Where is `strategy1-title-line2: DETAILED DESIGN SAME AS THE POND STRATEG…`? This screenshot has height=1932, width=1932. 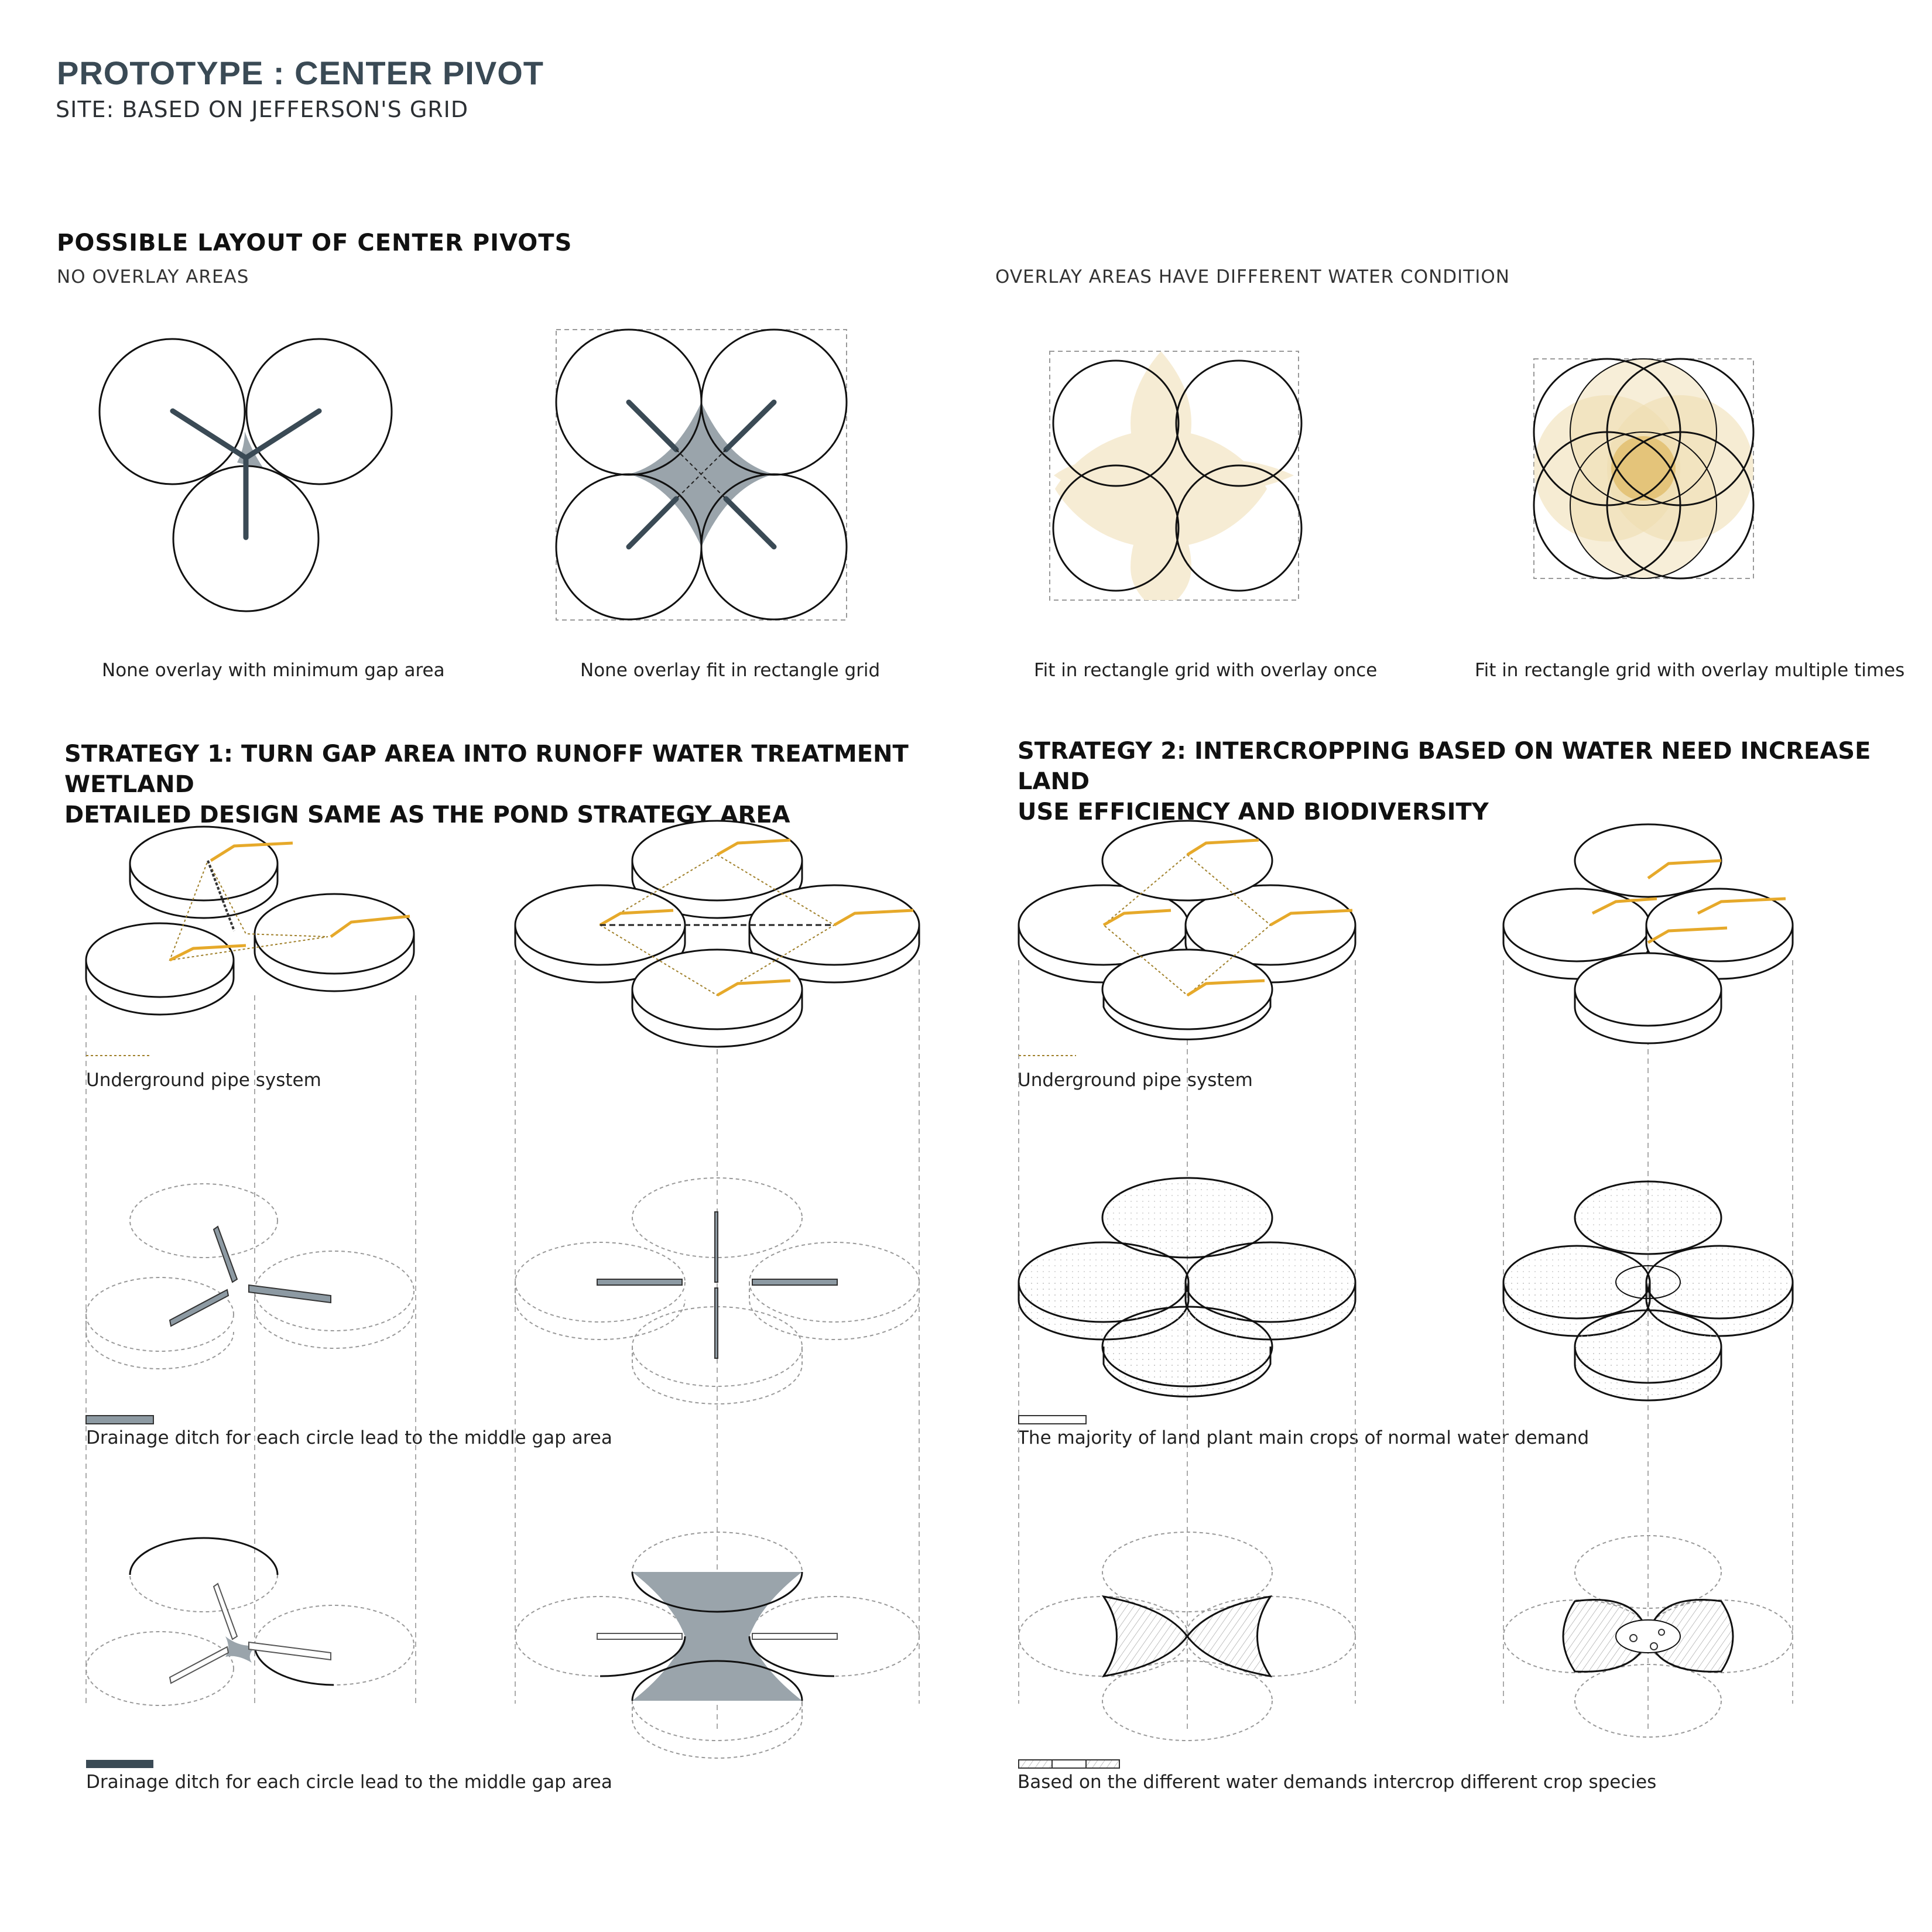 strategy1-title-line2: DETAILED DESIGN SAME AS THE POND STRATEG… is located at coordinates (427, 814).